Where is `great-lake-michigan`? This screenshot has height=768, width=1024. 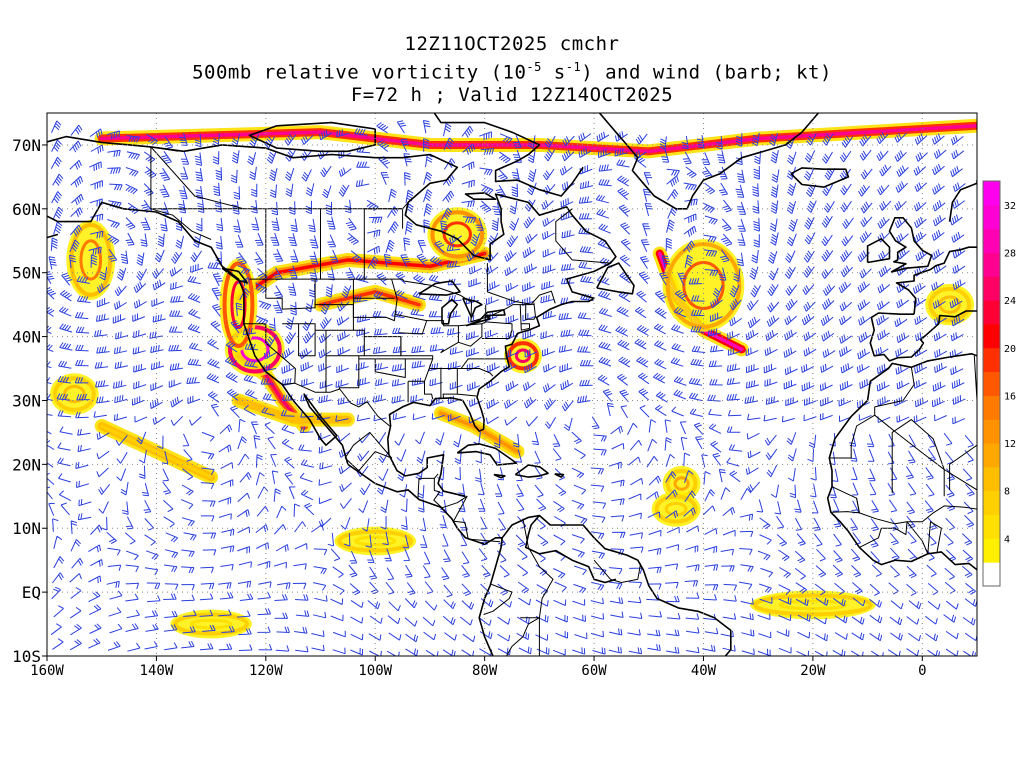 great-lake-michigan is located at coordinates (450, 311).